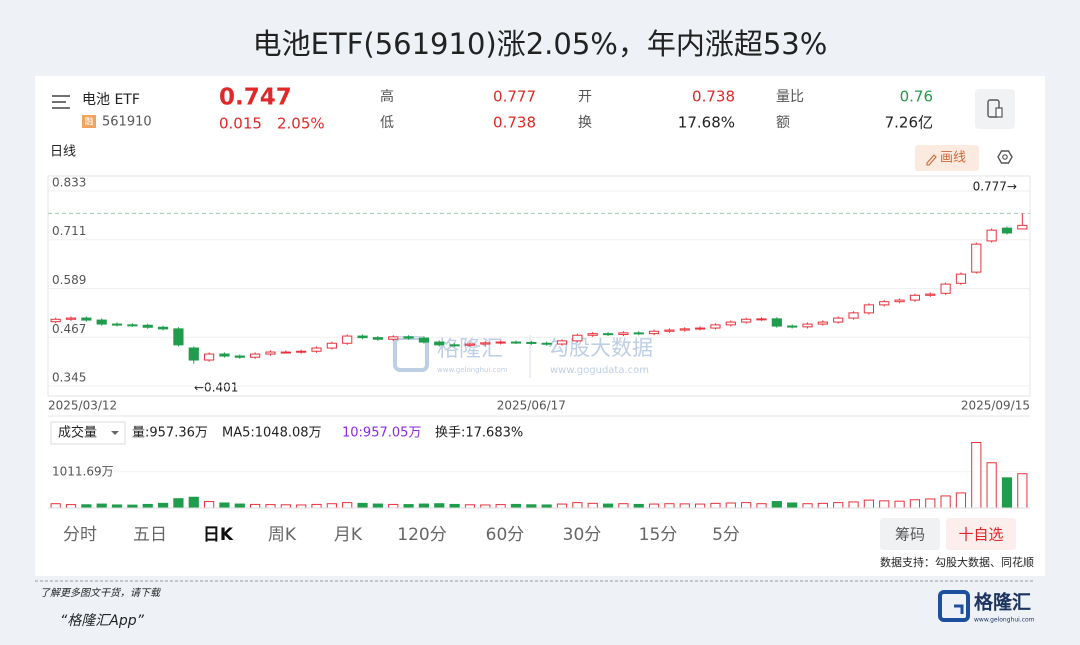 The width and height of the screenshot is (1080, 645). Describe the element at coordinates (995, 187) in the screenshot. I see `annotation: 0.777→` at that location.